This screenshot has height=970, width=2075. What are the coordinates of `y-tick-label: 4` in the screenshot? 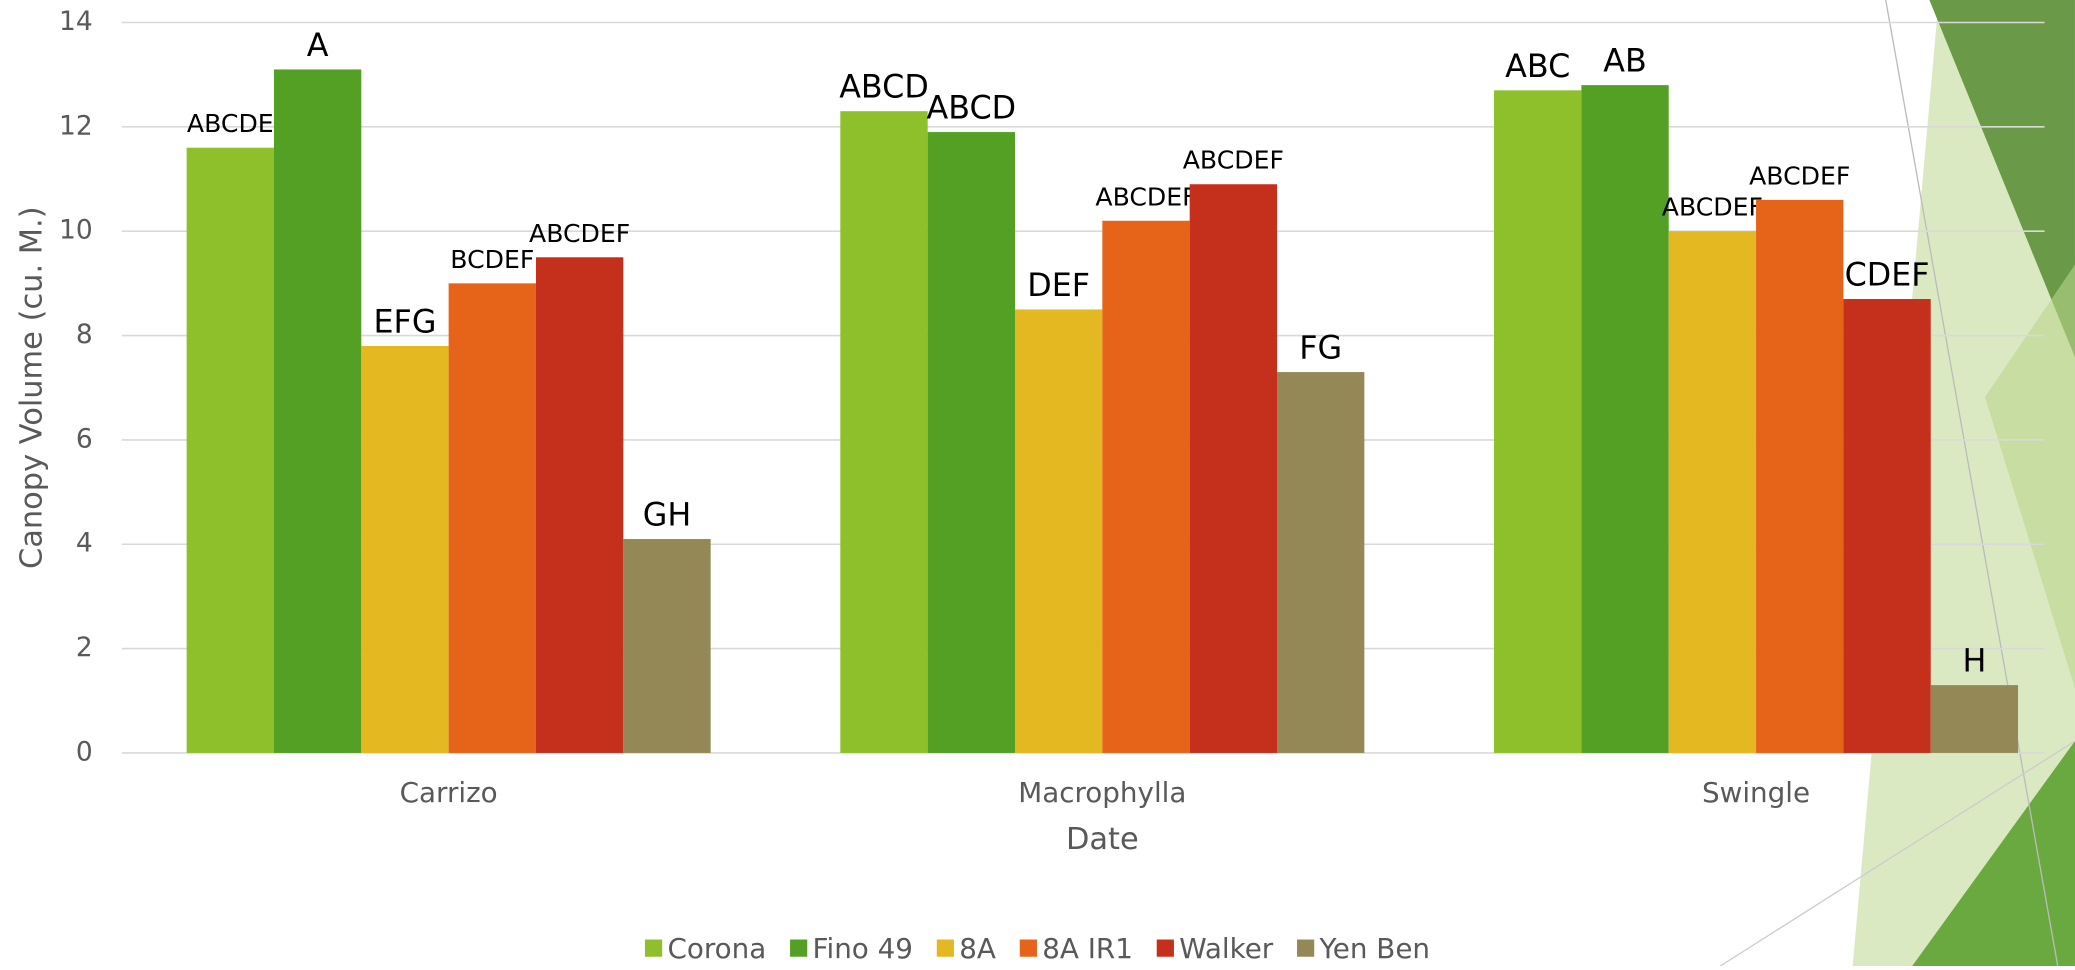 It's located at (84, 543).